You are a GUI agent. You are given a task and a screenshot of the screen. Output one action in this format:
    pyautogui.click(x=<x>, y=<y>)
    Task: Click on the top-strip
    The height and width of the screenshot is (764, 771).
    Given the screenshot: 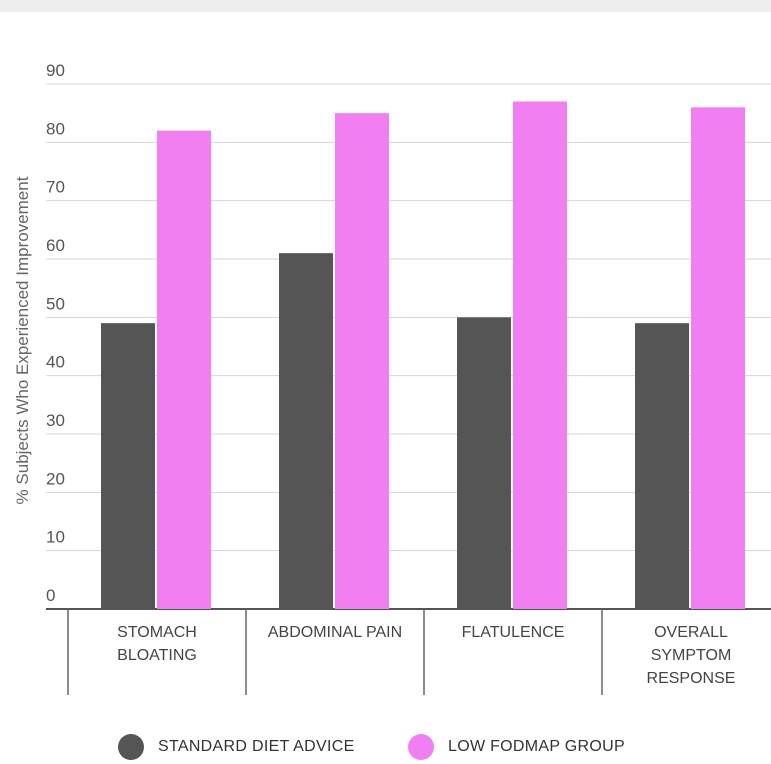 What is the action you would take?
    pyautogui.click(x=385, y=6)
    